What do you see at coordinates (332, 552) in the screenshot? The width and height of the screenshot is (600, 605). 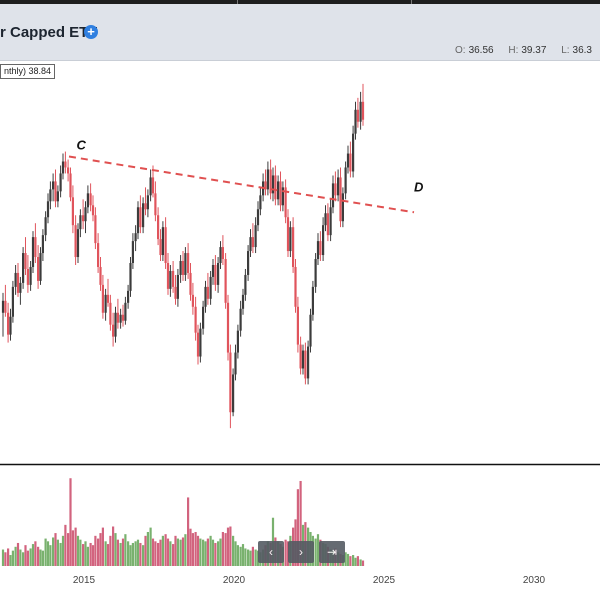 I see `scroll-to-end-button: ⇥` at bounding box center [332, 552].